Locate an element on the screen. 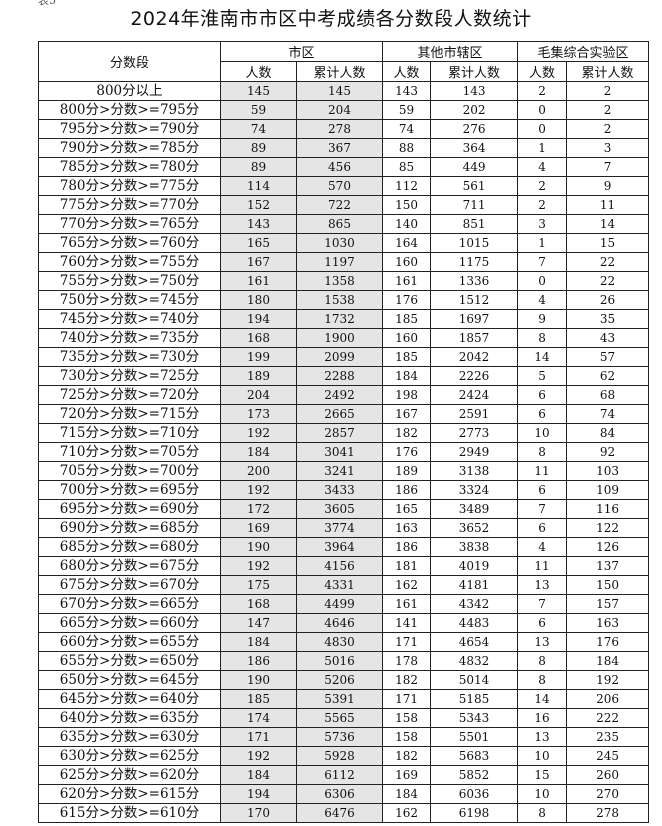 The width and height of the screenshot is (662, 826). other-cumulative-cell: 1336 is located at coordinates (474, 281).